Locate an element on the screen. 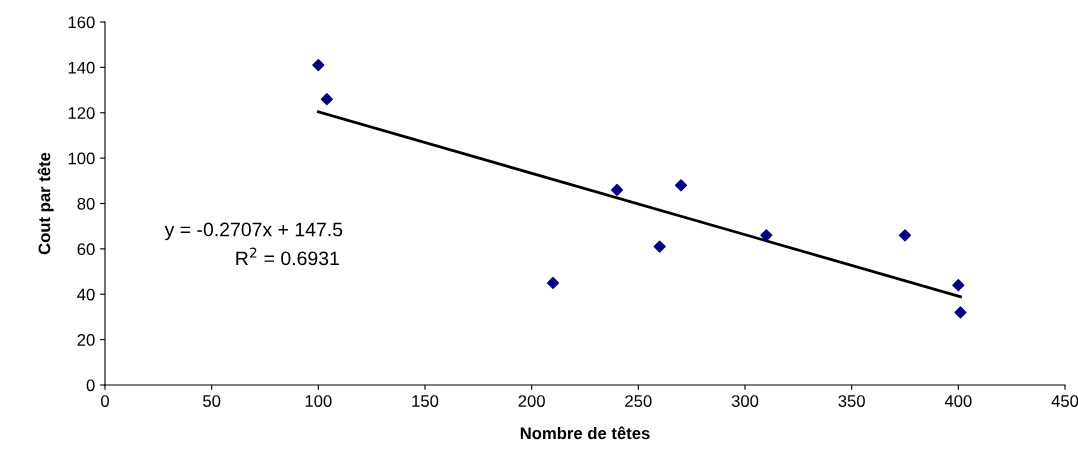  y-tick-label: 100 is located at coordinates (81, 158).